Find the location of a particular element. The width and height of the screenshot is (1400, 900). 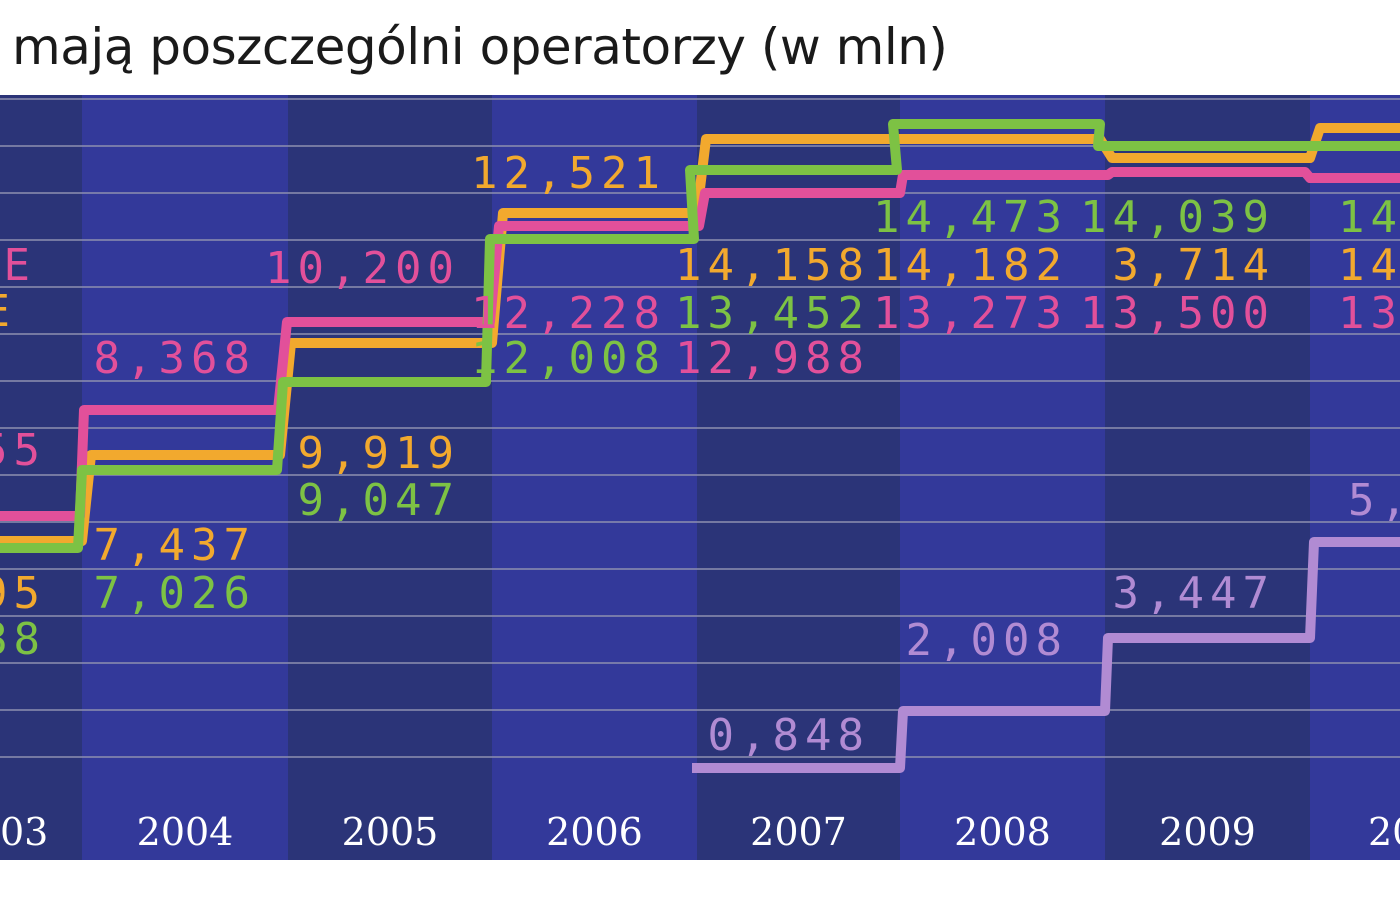

band-2007 is located at coordinates (798, 477).